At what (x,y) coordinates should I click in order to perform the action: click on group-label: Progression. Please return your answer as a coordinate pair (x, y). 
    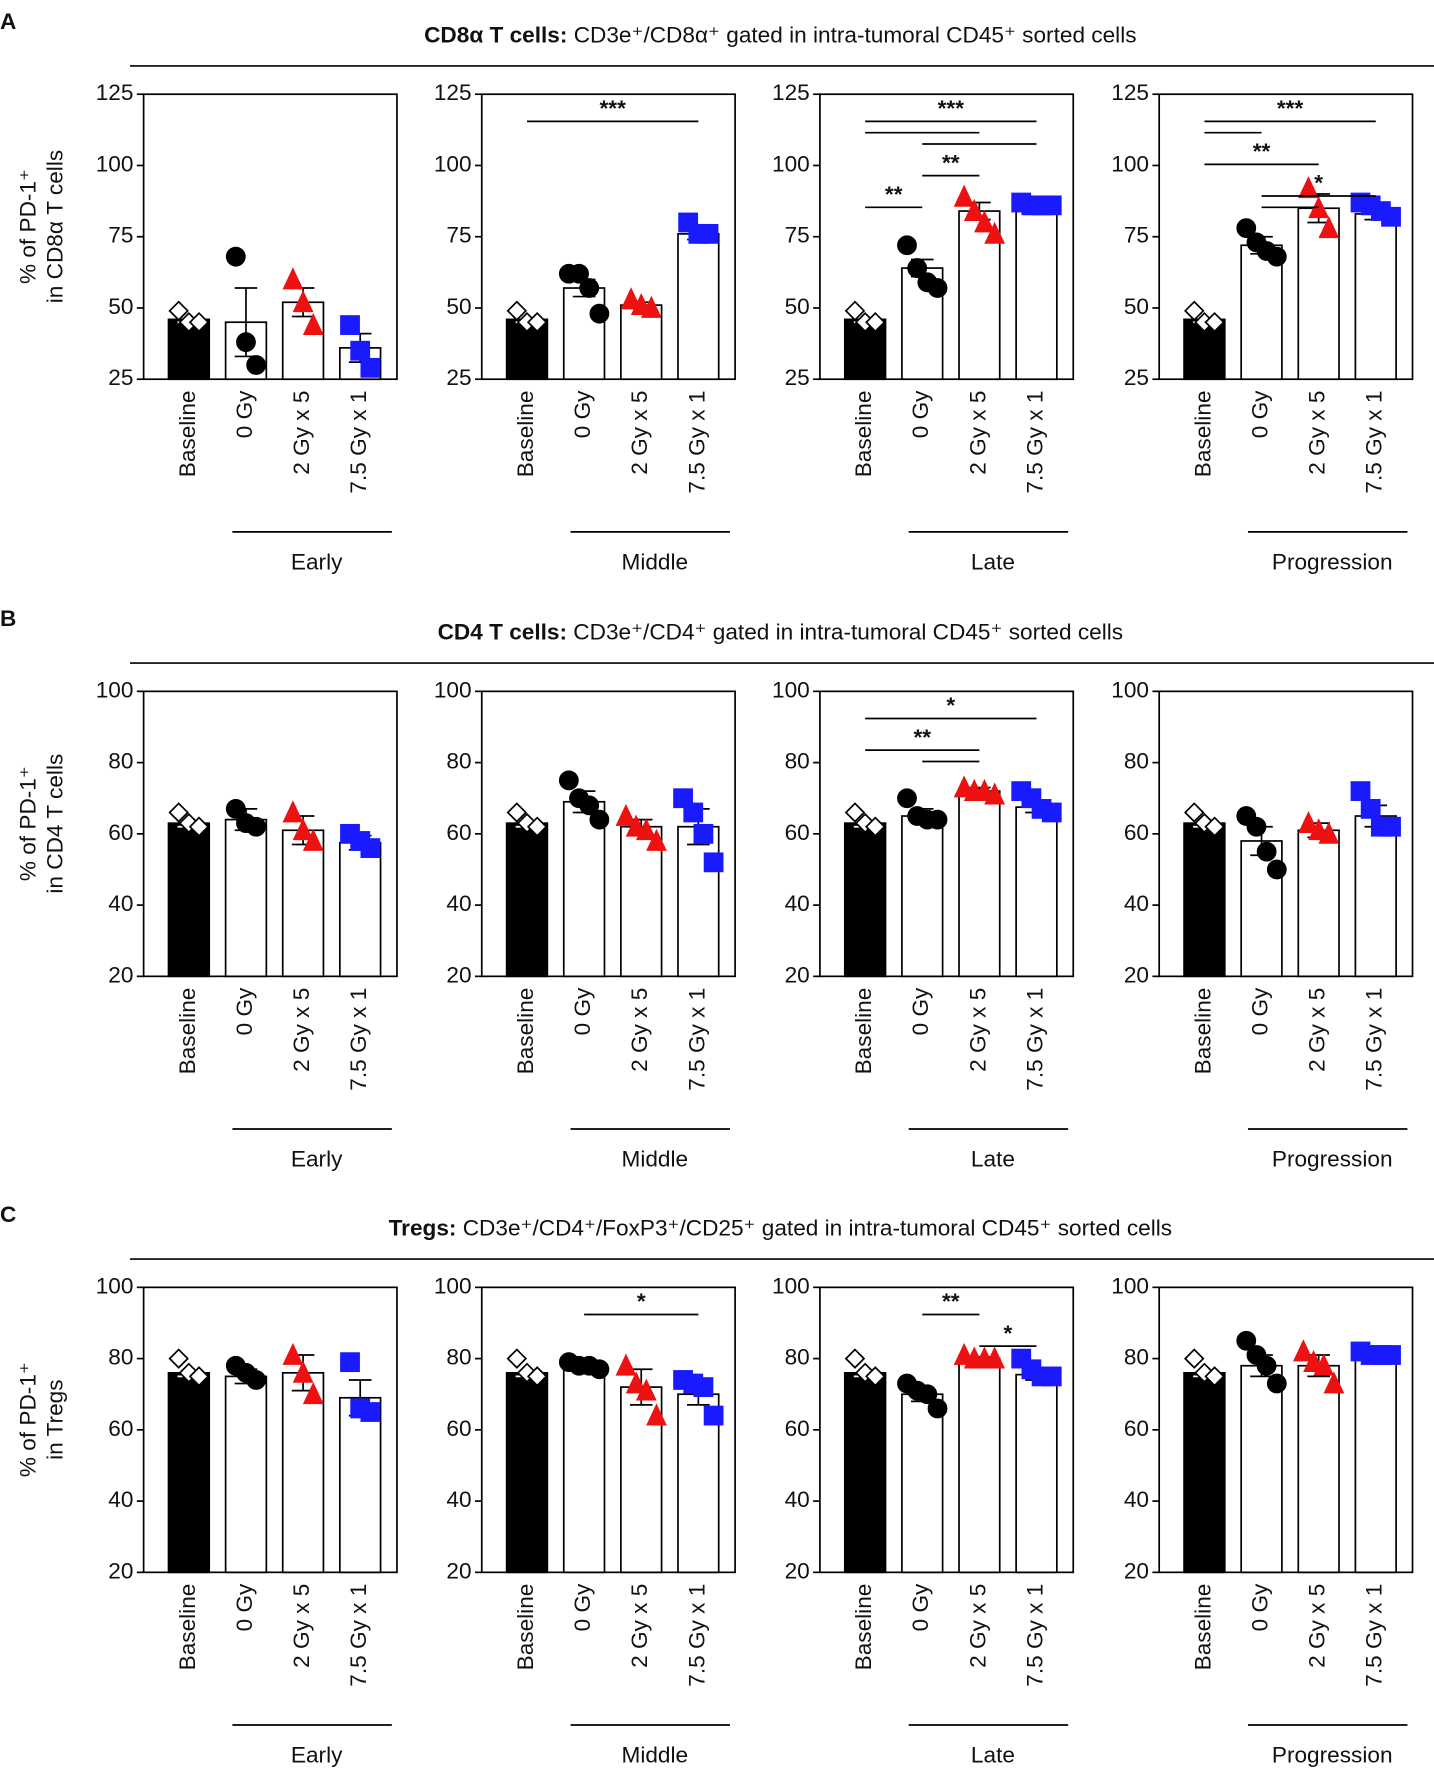
    Looking at the image, I should click on (1332, 562).